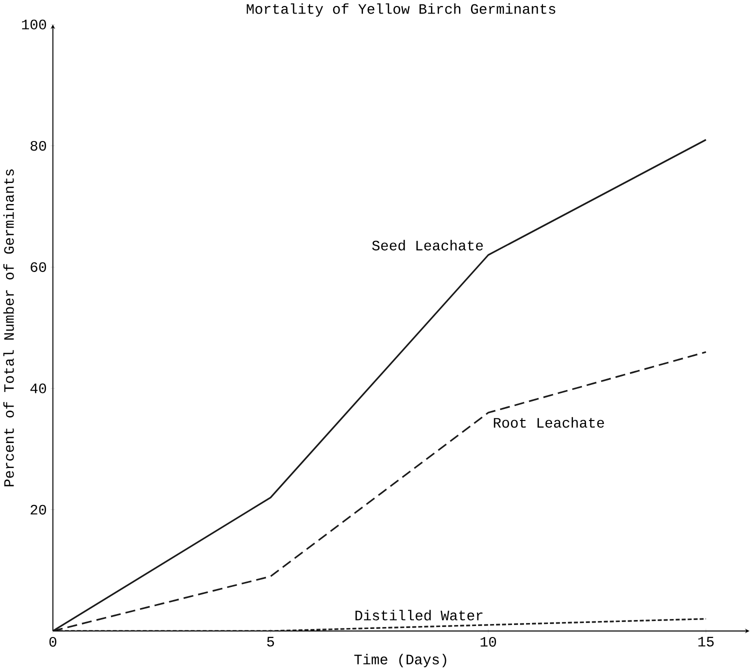 The height and width of the screenshot is (671, 750). What do you see at coordinates (34, 25) in the screenshot?
I see `y-tick-label: 100` at bounding box center [34, 25].